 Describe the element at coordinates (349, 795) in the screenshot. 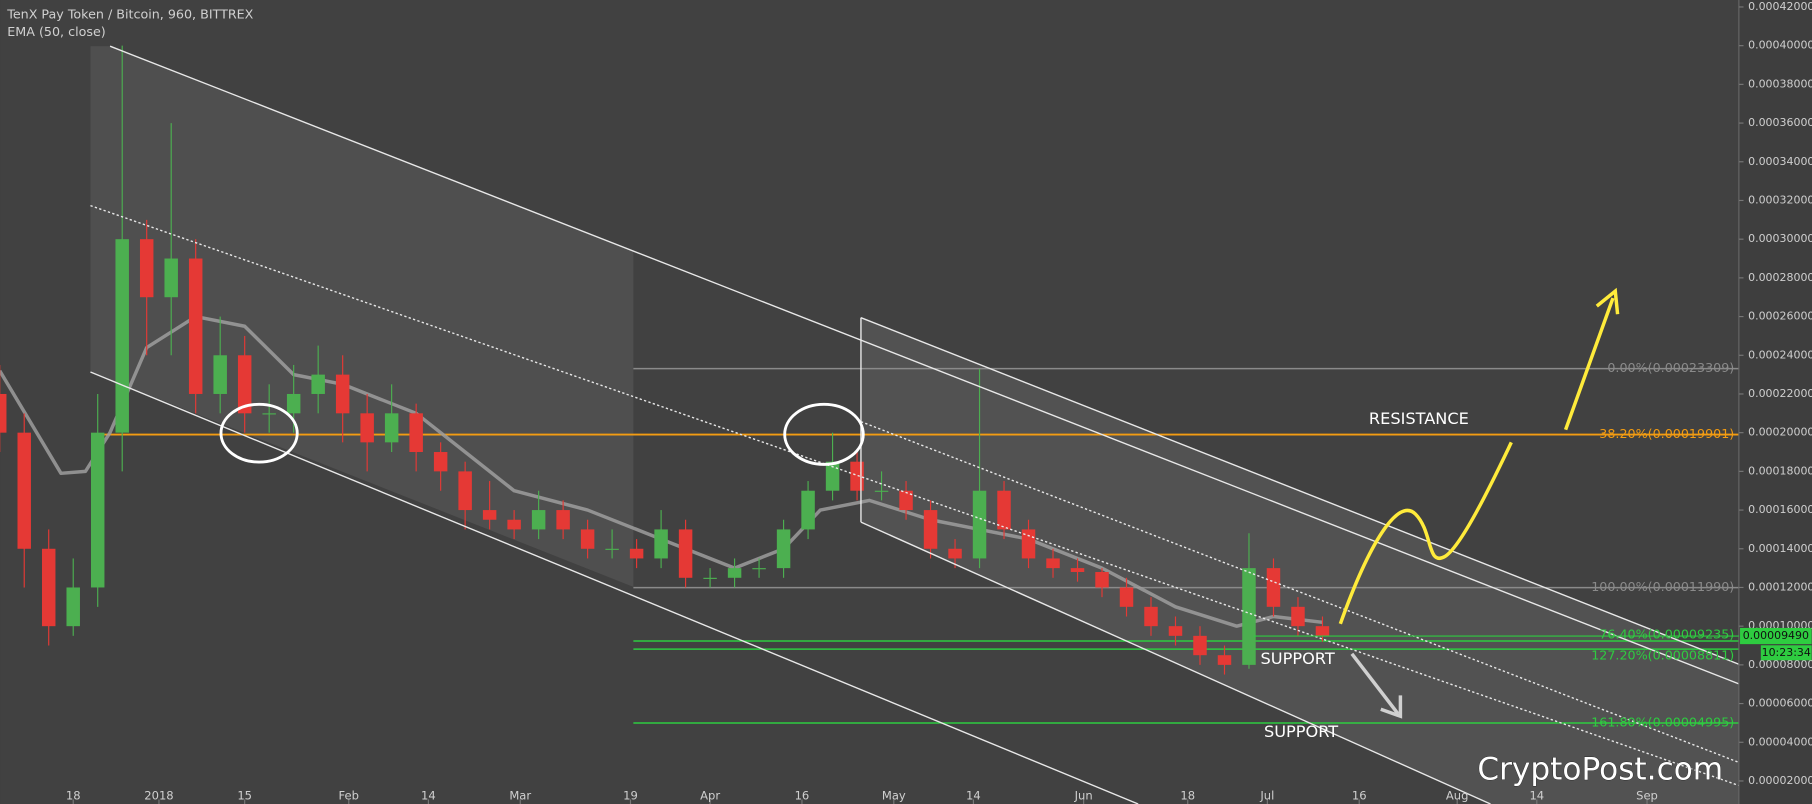

I see `x-tick-label: Feb` at that location.